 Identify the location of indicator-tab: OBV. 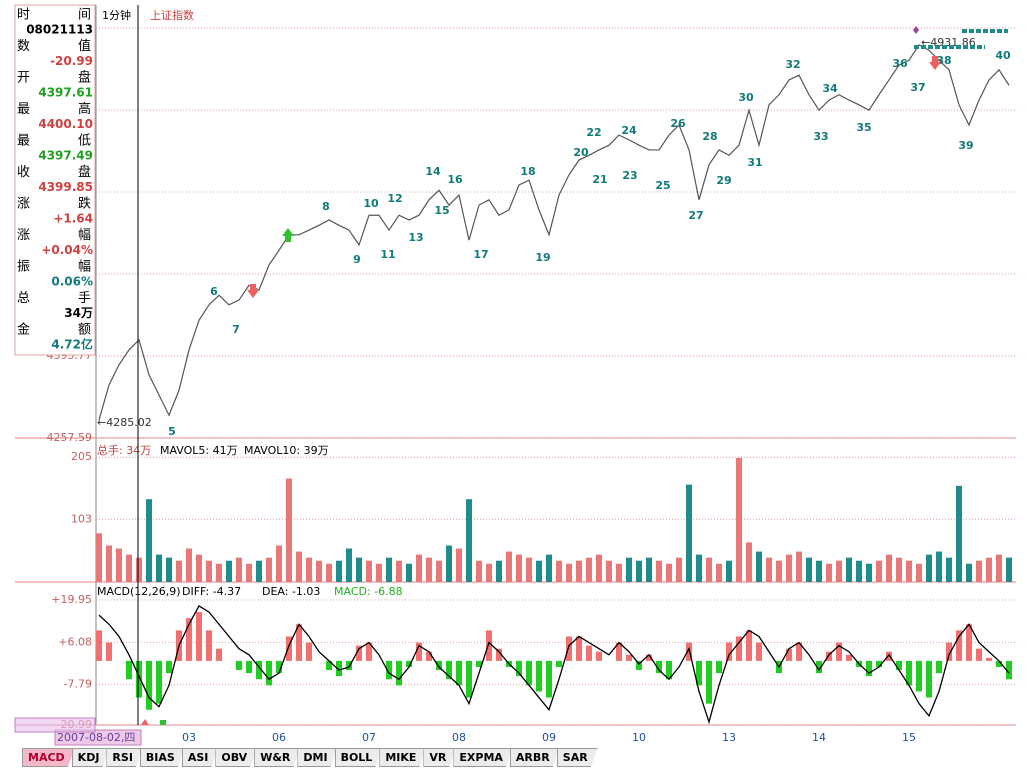
(236, 757).